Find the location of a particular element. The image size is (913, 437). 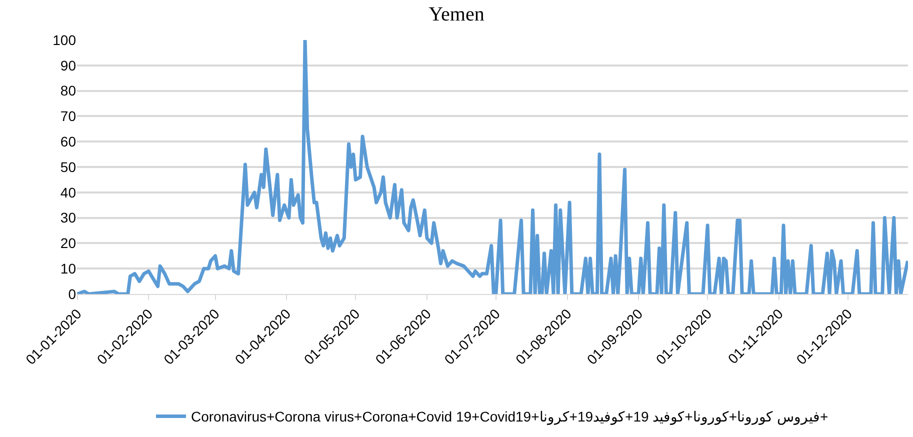

y-tick-label: 30 is located at coordinates (68, 218).